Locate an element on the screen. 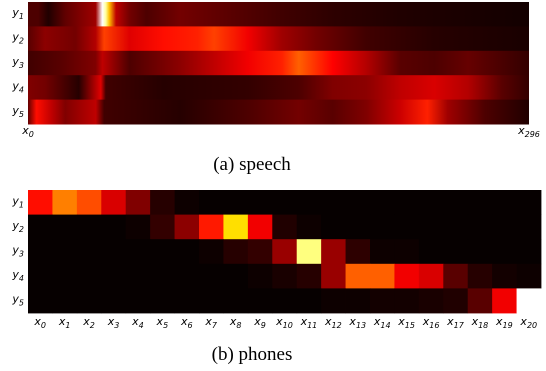 This screenshot has height=371, width=546. phones-x-tick-x12: x12 is located at coordinates (333, 322).